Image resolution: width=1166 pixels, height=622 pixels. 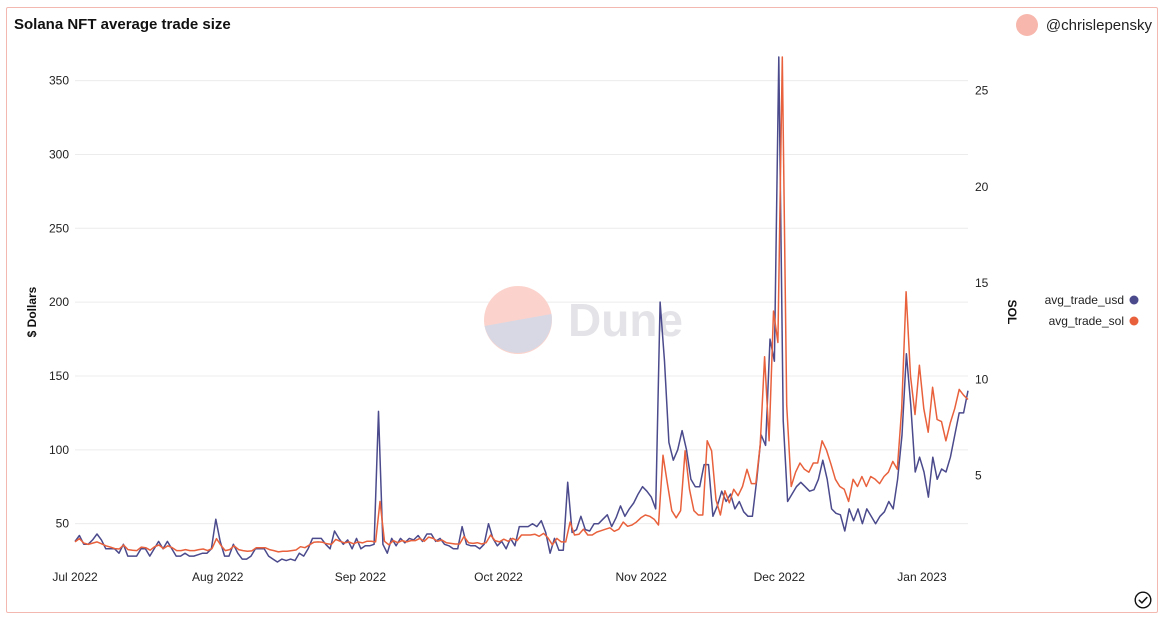 I want to click on x-tick-label: Jul 2022, so click(x=75, y=577).